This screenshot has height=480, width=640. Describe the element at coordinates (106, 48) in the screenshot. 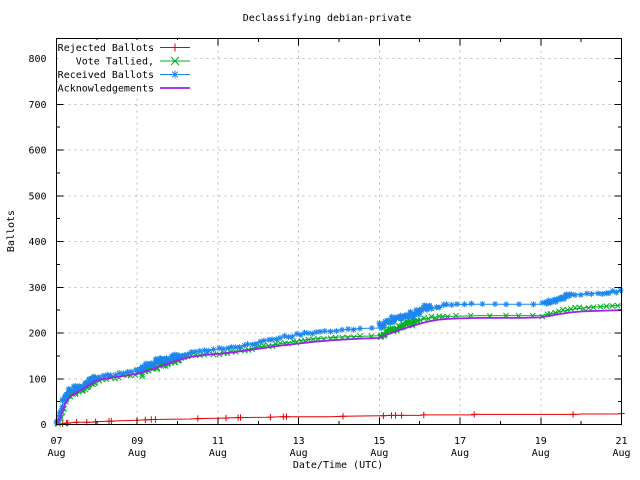

I see `legend-label: Rejected Ballots` at that location.